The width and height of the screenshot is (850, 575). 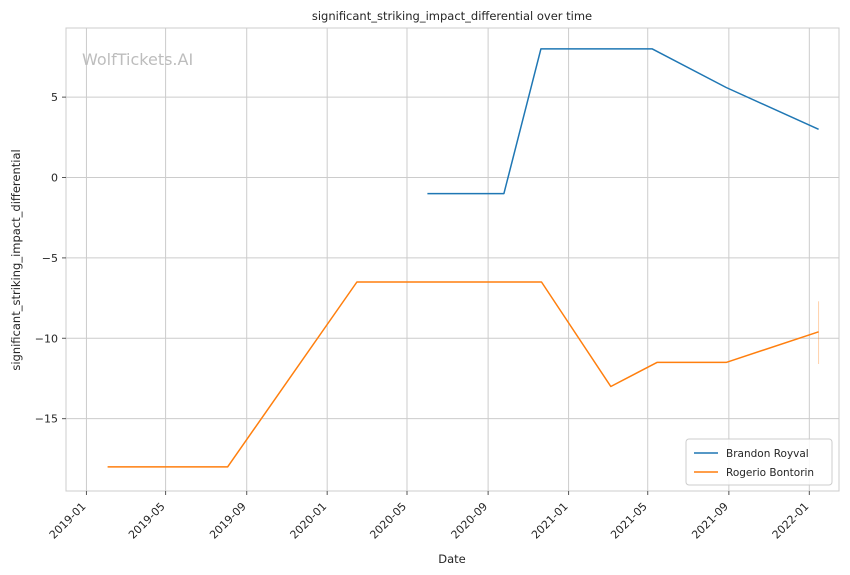 What do you see at coordinates (50, 258) in the screenshot?
I see `y-tick-label: −5` at bounding box center [50, 258].